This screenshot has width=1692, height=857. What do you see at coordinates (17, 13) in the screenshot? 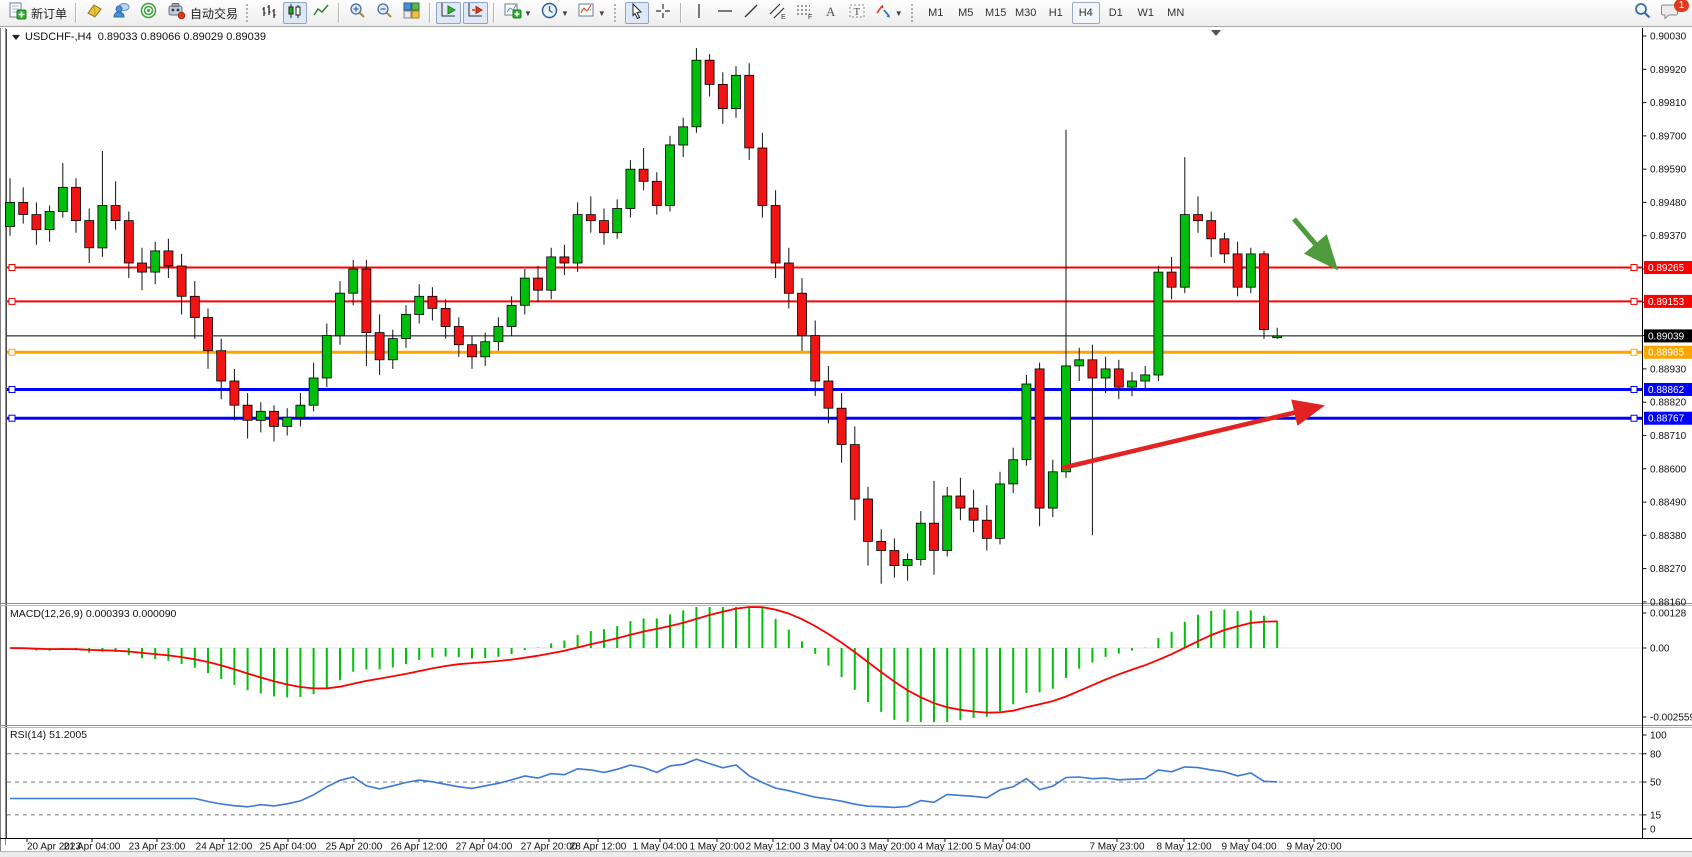
I see `new-order-icon` at bounding box center [17, 13].